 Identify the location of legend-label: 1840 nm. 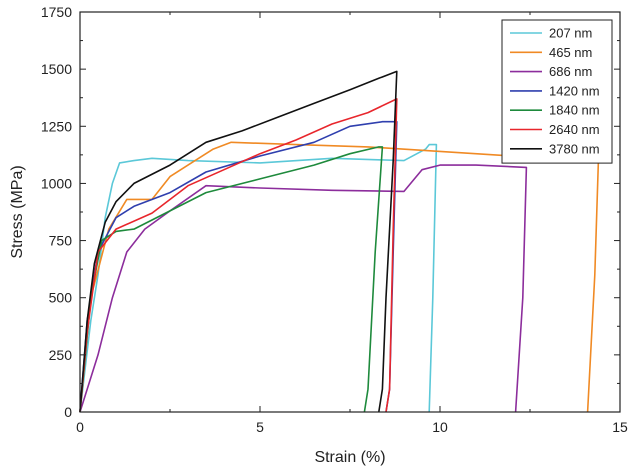
(574, 110).